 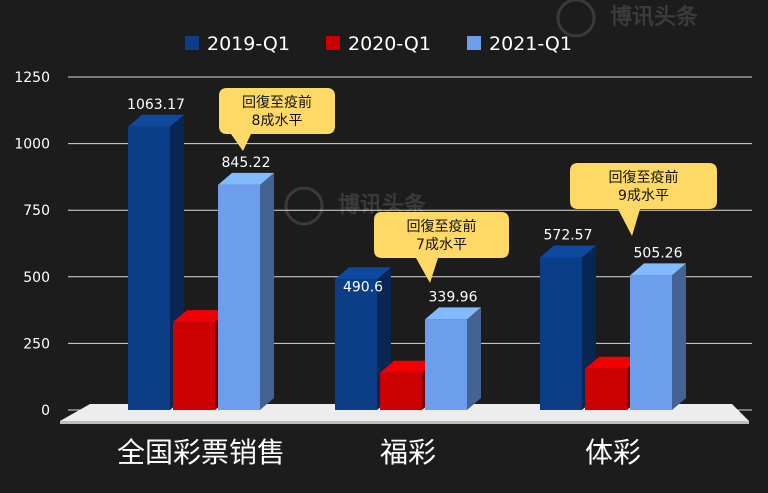 I want to click on callout: 回復至疫前 7成水平, so click(x=441, y=247).